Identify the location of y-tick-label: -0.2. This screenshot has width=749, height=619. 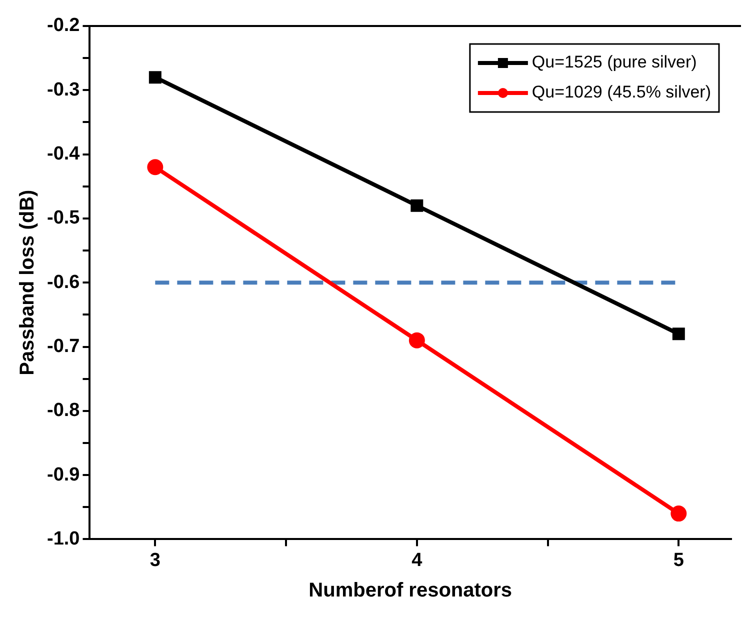
(63, 25).